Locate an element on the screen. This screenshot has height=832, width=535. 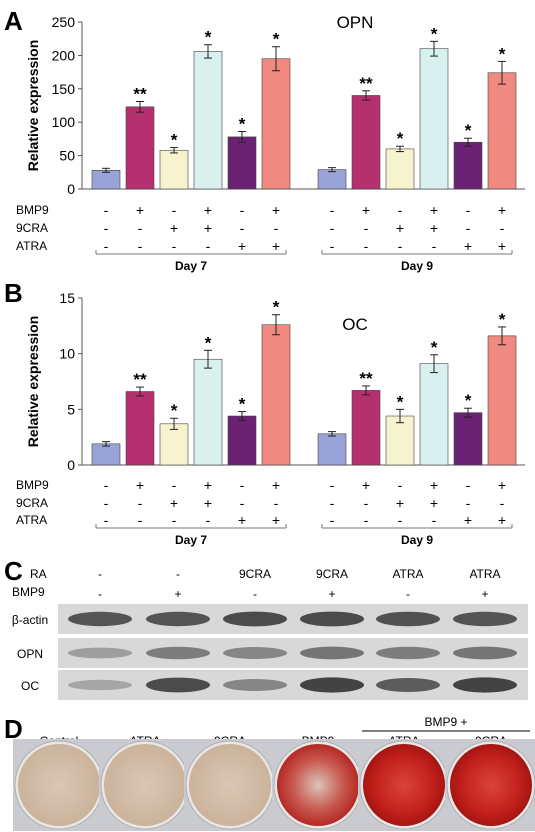
panel-letter: D is located at coordinates (13, 729).